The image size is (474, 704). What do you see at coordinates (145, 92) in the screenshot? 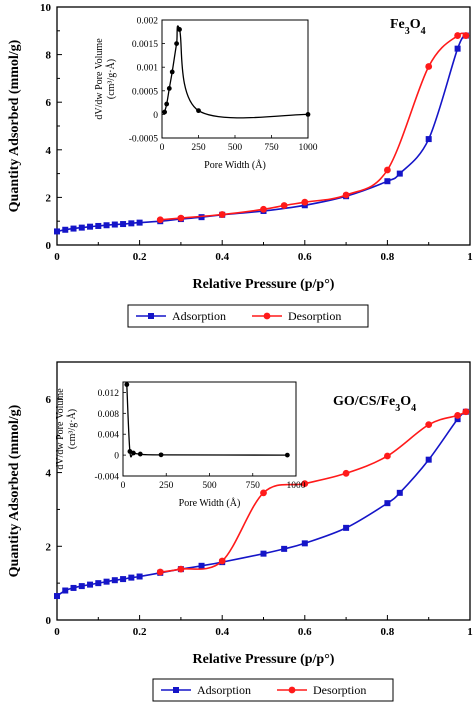
I see `inset-y-tick-label: 0.0005` at bounding box center [145, 92].